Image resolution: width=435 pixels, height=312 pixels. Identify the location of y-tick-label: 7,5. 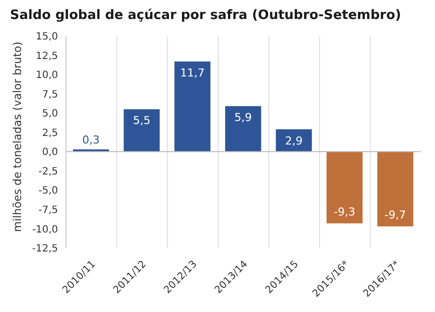
(50, 94).